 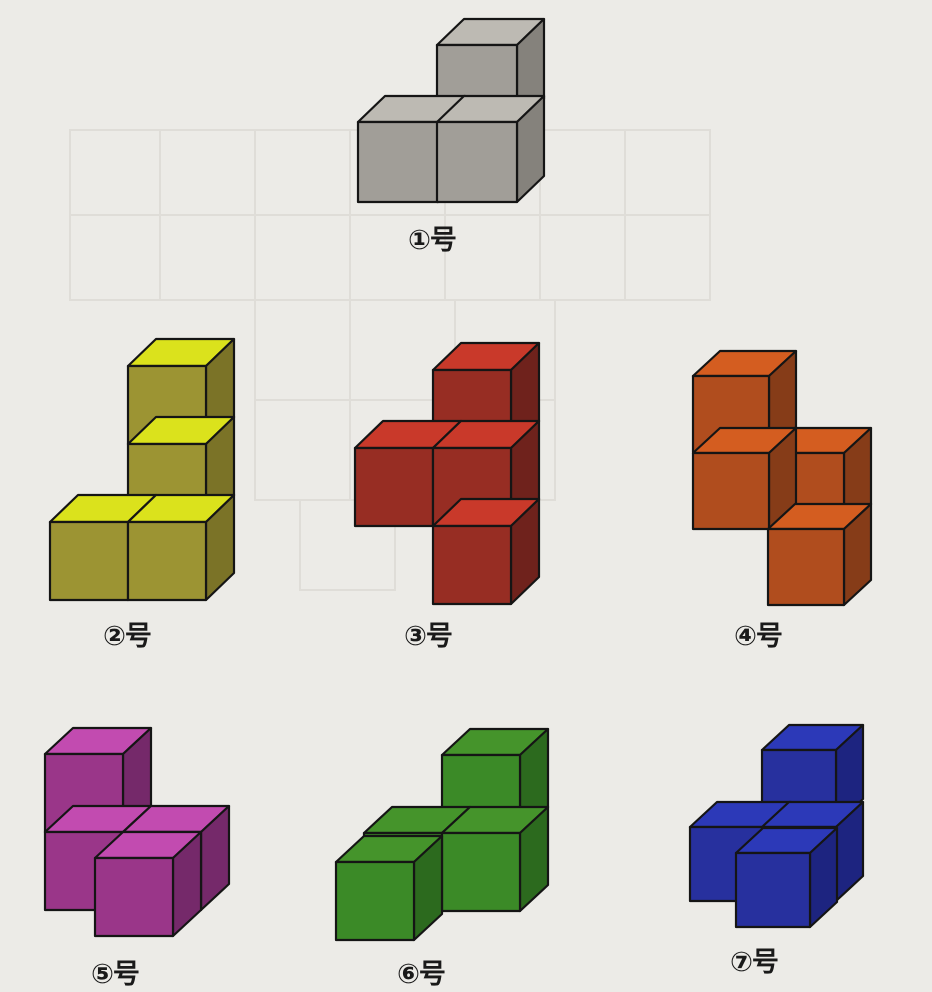 I want to click on piece-4-label: ④号, so click(x=758, y=636).